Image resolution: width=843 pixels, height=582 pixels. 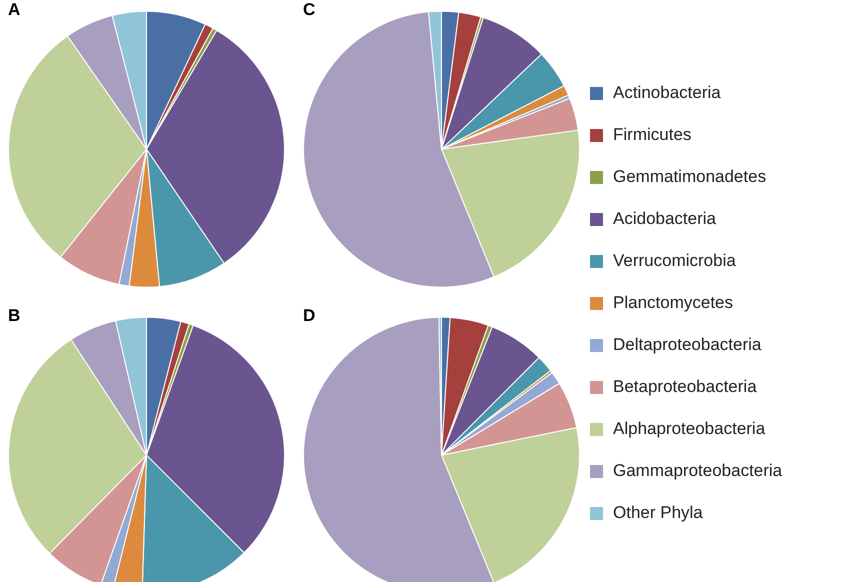 I want to click on legend-label: Firmicutes, so click(x=652, y=135).